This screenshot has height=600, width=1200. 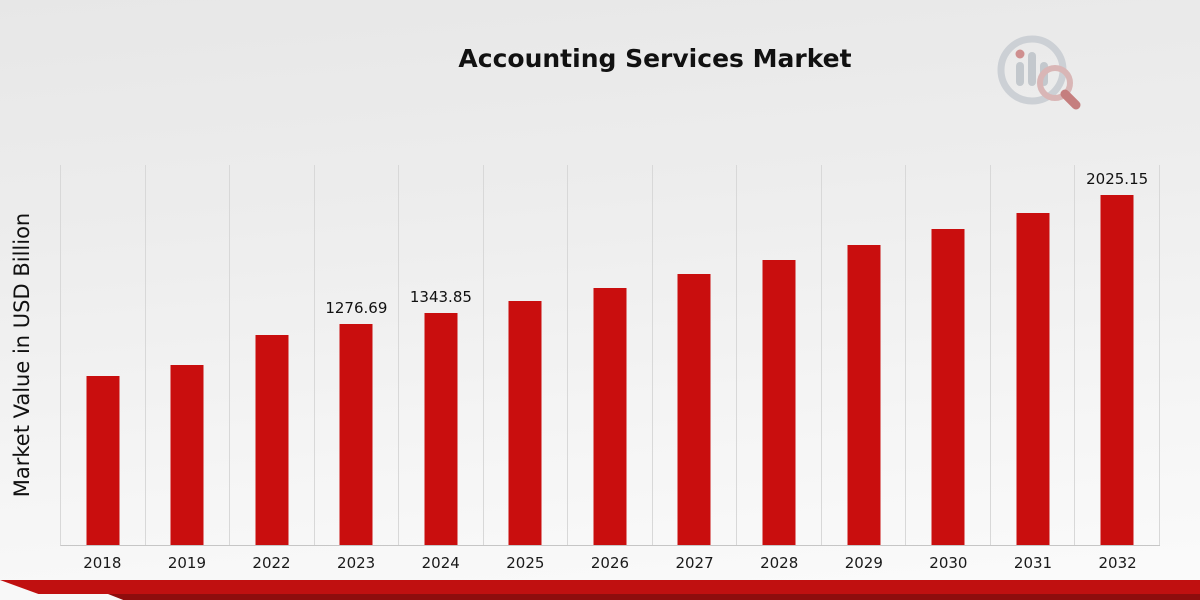 I want to click on bar-2026, so click(x=610, y=416).